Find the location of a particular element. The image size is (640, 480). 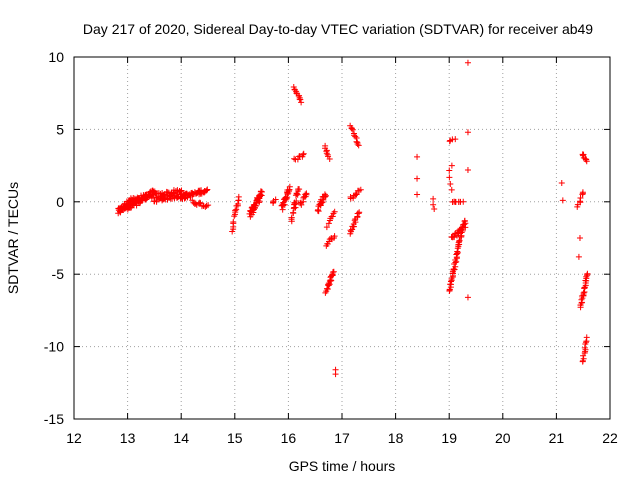

x-axis-label: GPS time / hours is located at coordinates (342, 466).